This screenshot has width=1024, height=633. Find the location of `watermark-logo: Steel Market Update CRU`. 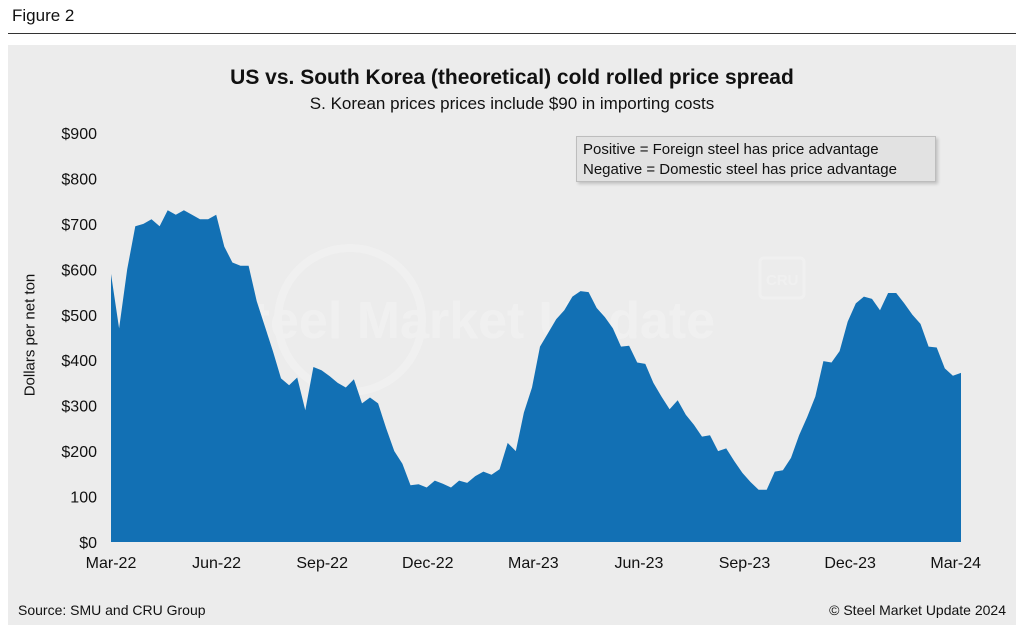

watermark-logo: Steel Market Update CRU is located at coordinates (512, 320).